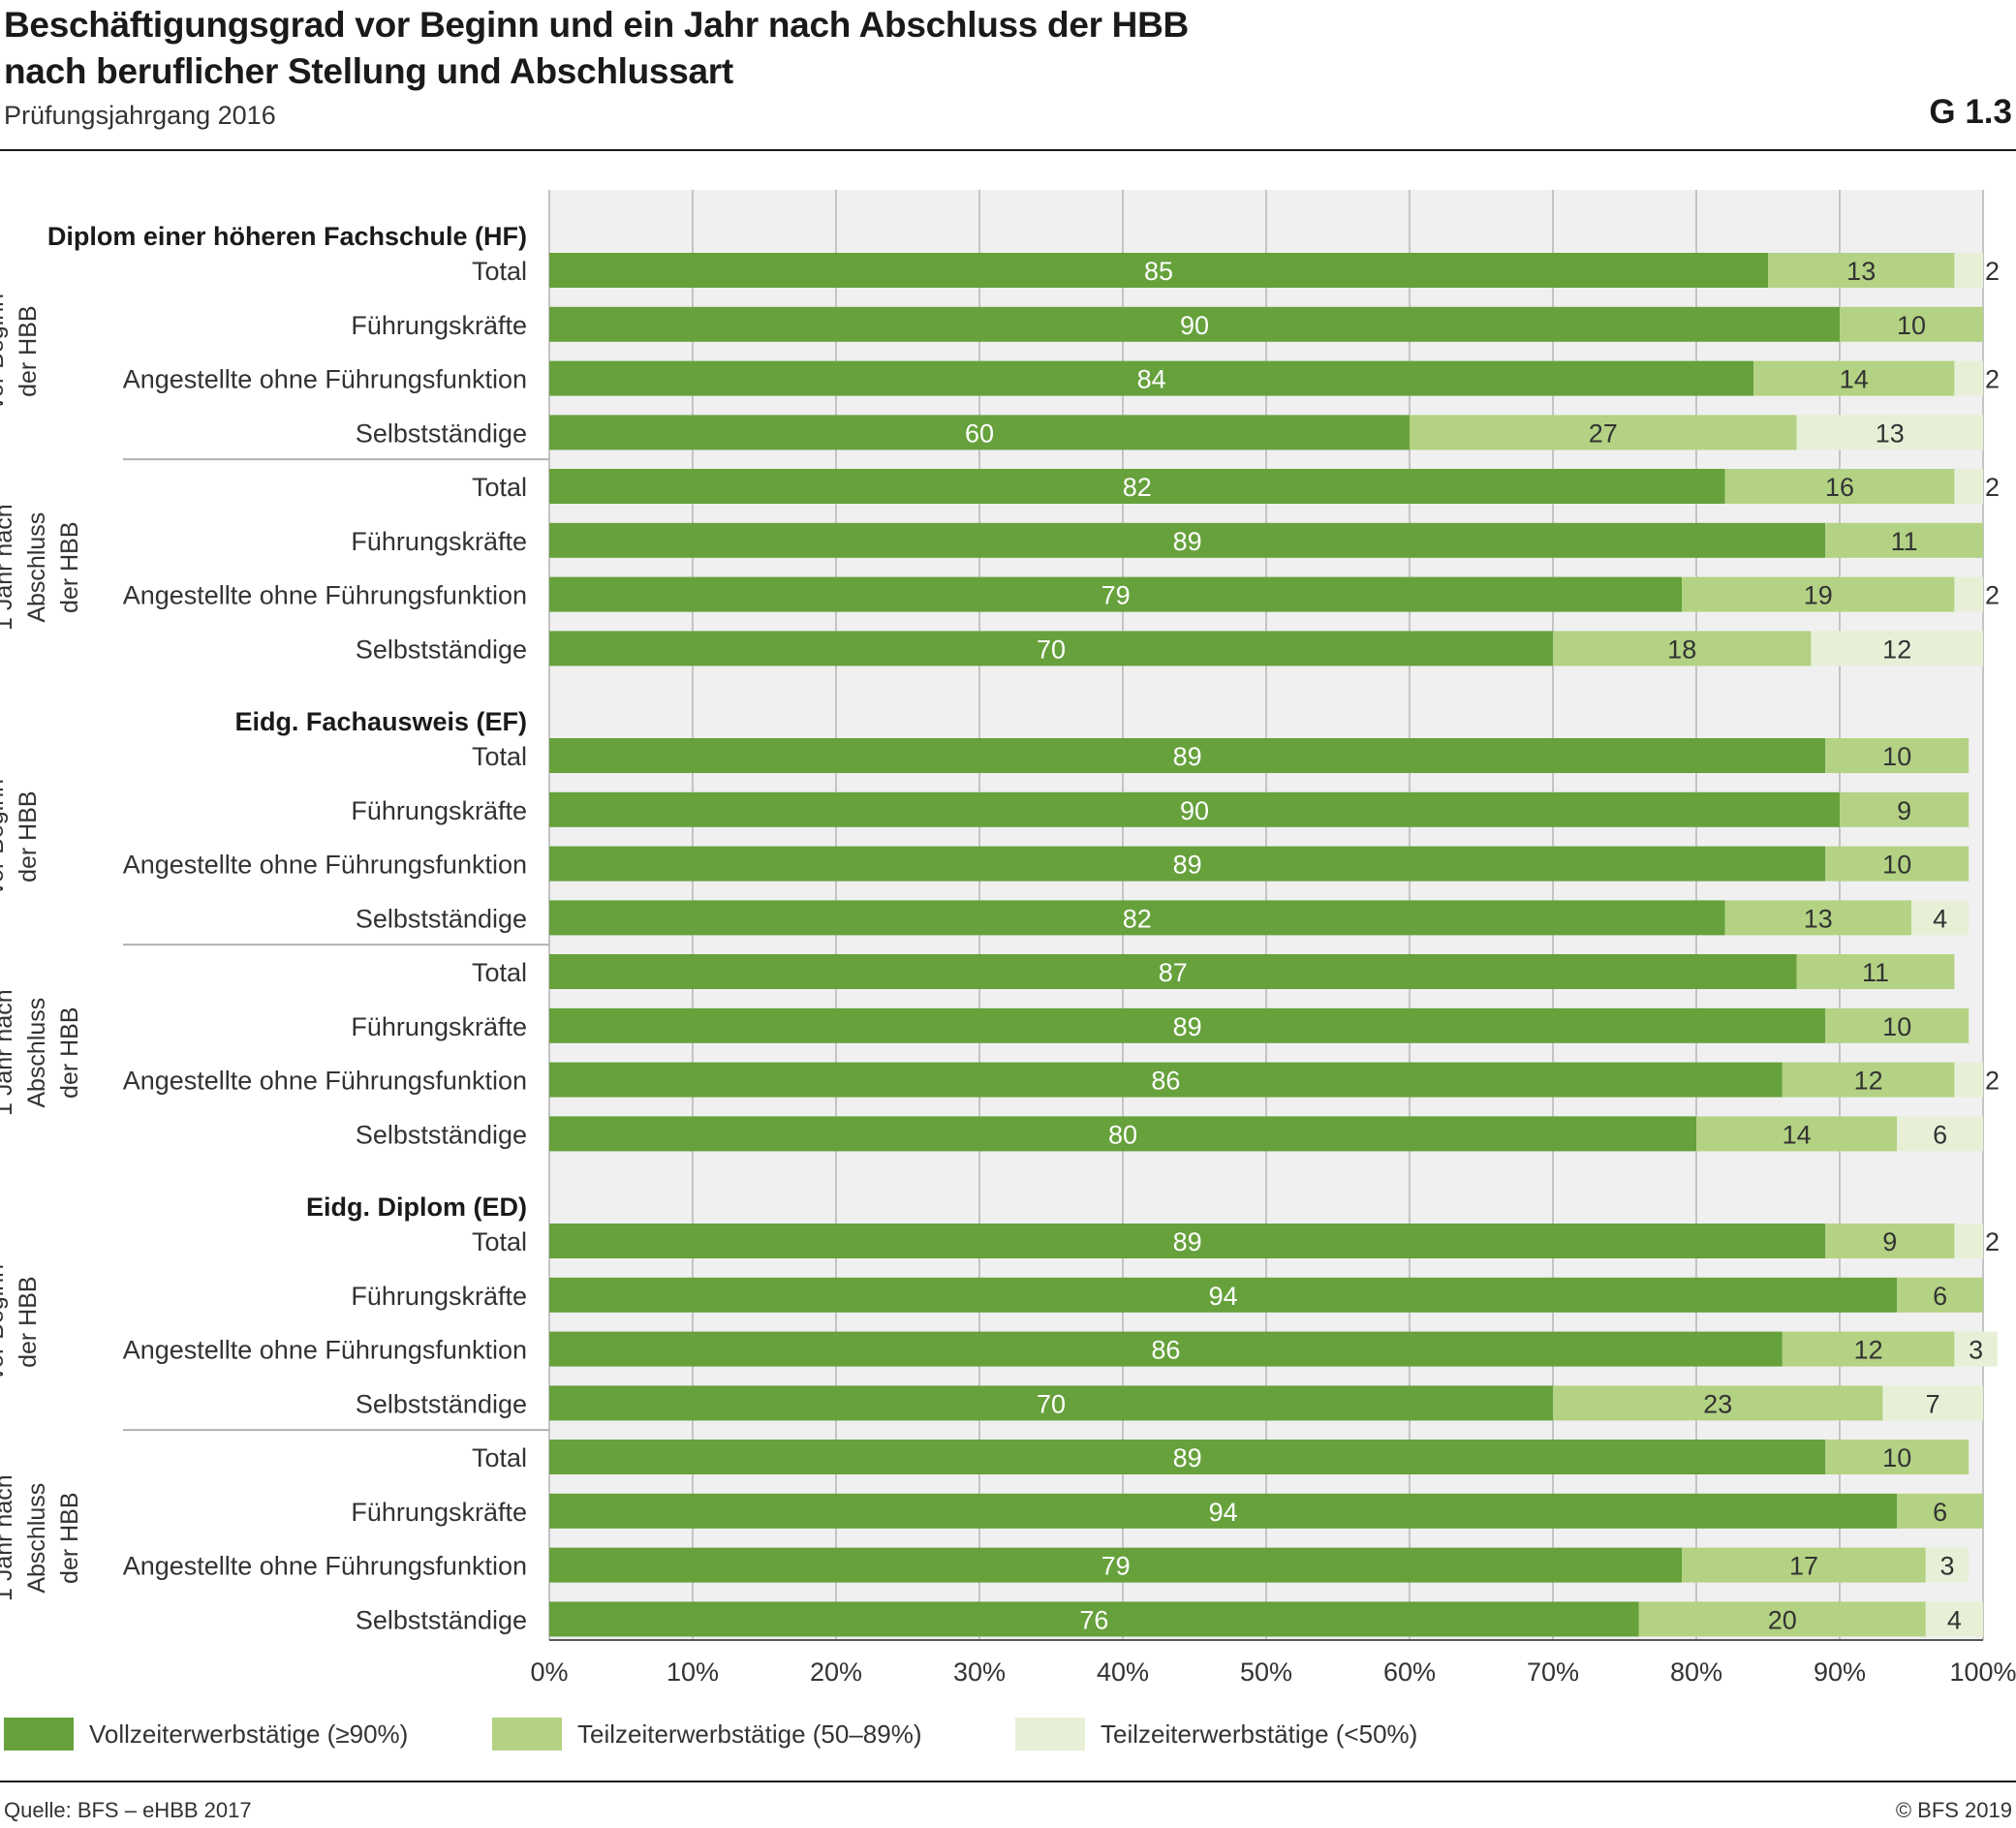 The image size is (2016, 1828). What do you see at coordinates (416, 1207) in the screenshot?
I see `group-title: Eidg. Diplom (ED)` at bounding box center [416, 1207].